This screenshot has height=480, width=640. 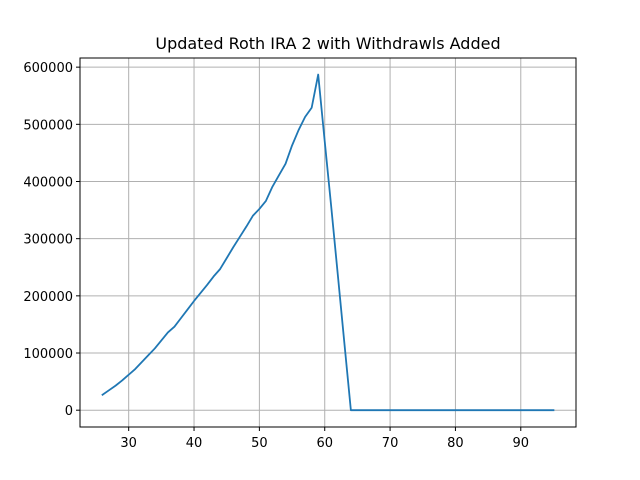 What do you see at coordinates (69, 411) in the screenshot?
I see `y-tick-label-0: 0` at bounding box center [69, 411].